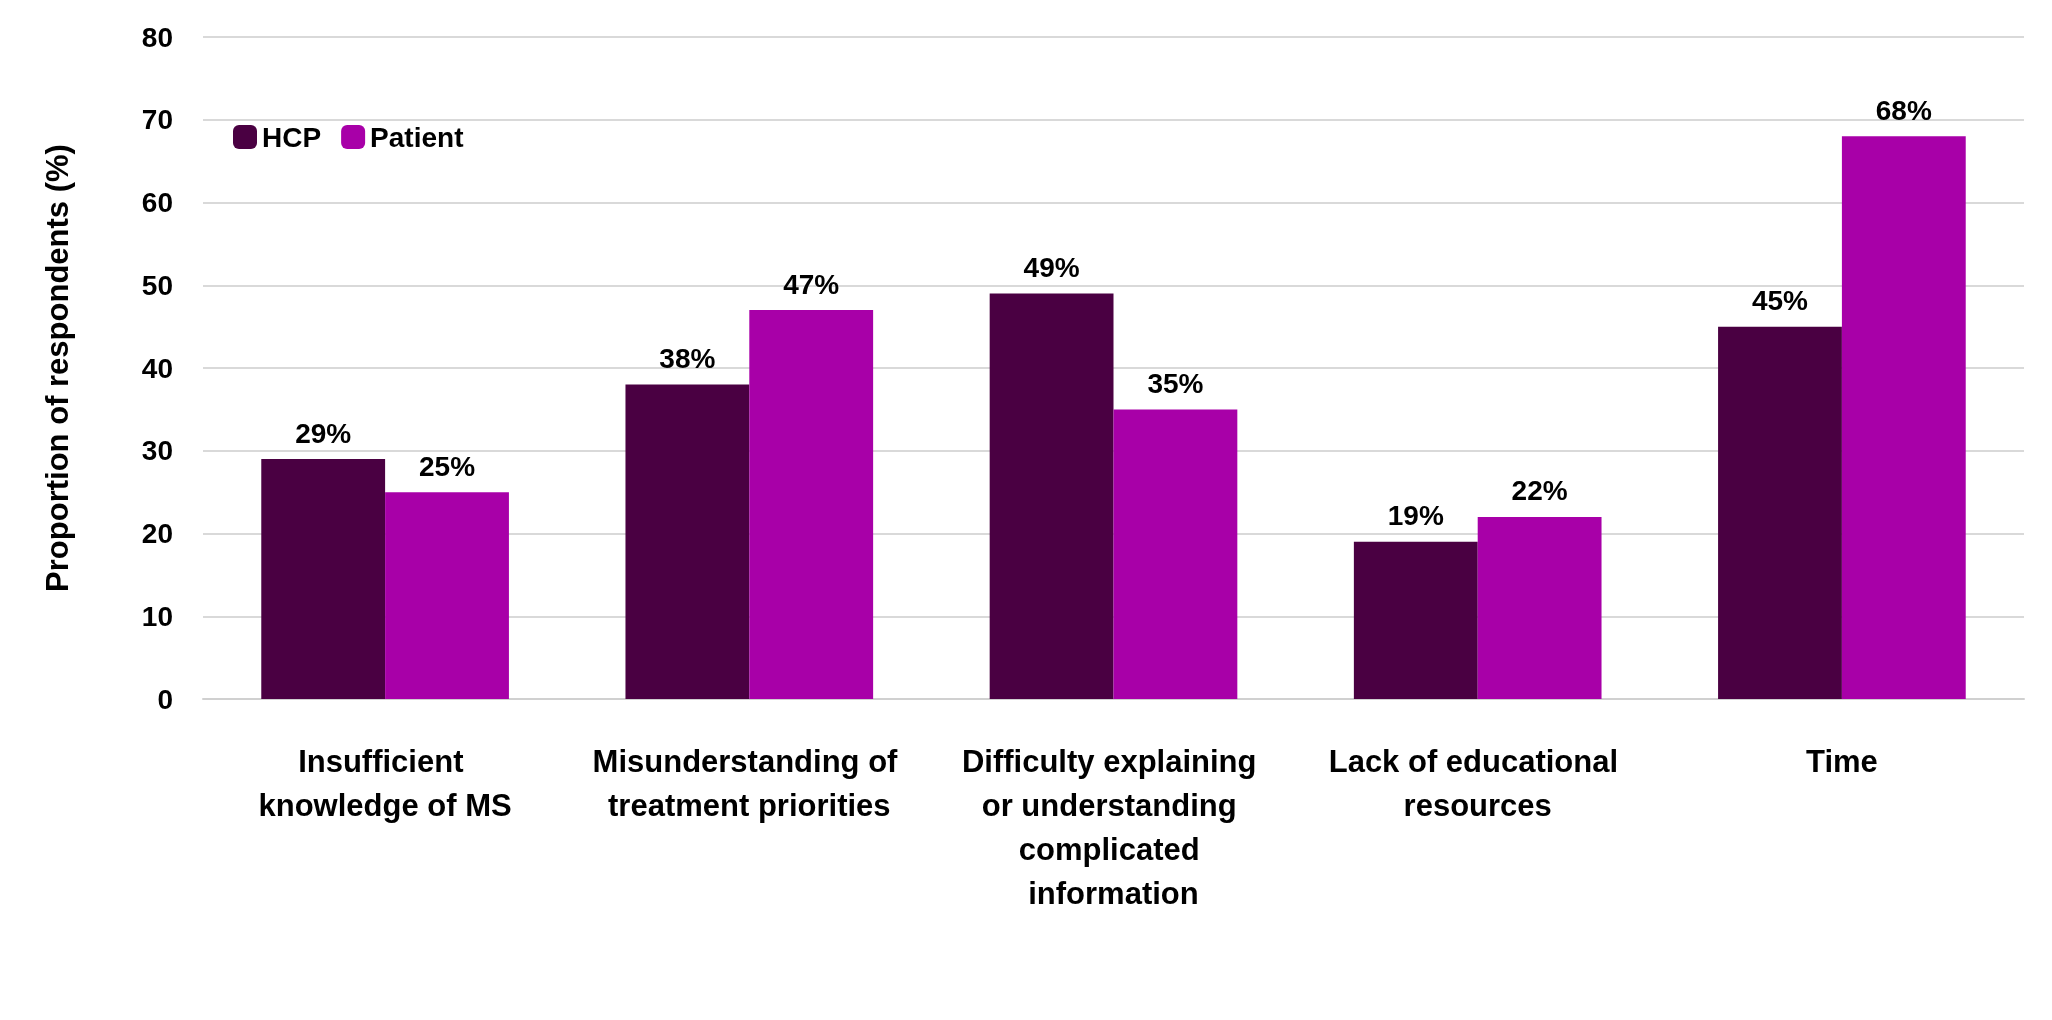 The height and width of the screenshot is (1020, 2052). What do you see at coordinates (157, 368) in the screenshot?
I see `y-tick-label: 40` at bounding box center [157, 368].